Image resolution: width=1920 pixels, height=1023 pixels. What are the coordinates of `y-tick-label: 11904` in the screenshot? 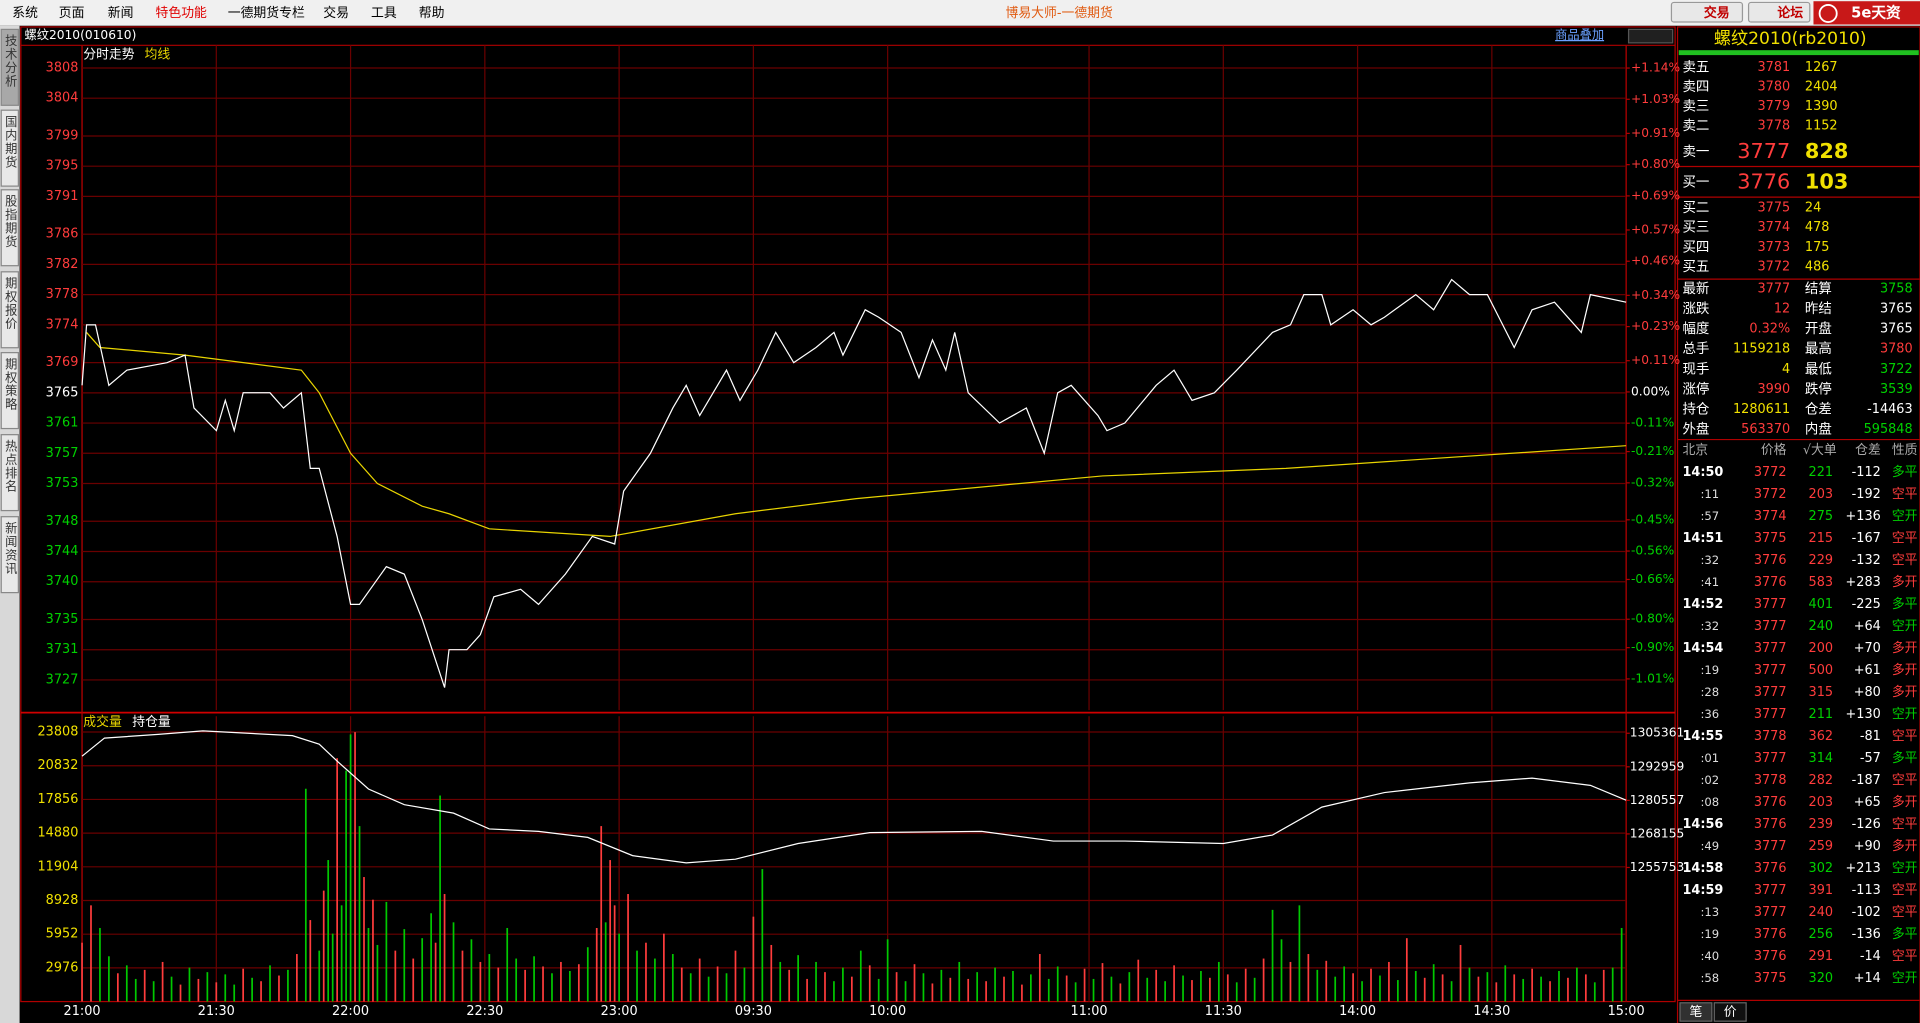 It's located at (58, 866).